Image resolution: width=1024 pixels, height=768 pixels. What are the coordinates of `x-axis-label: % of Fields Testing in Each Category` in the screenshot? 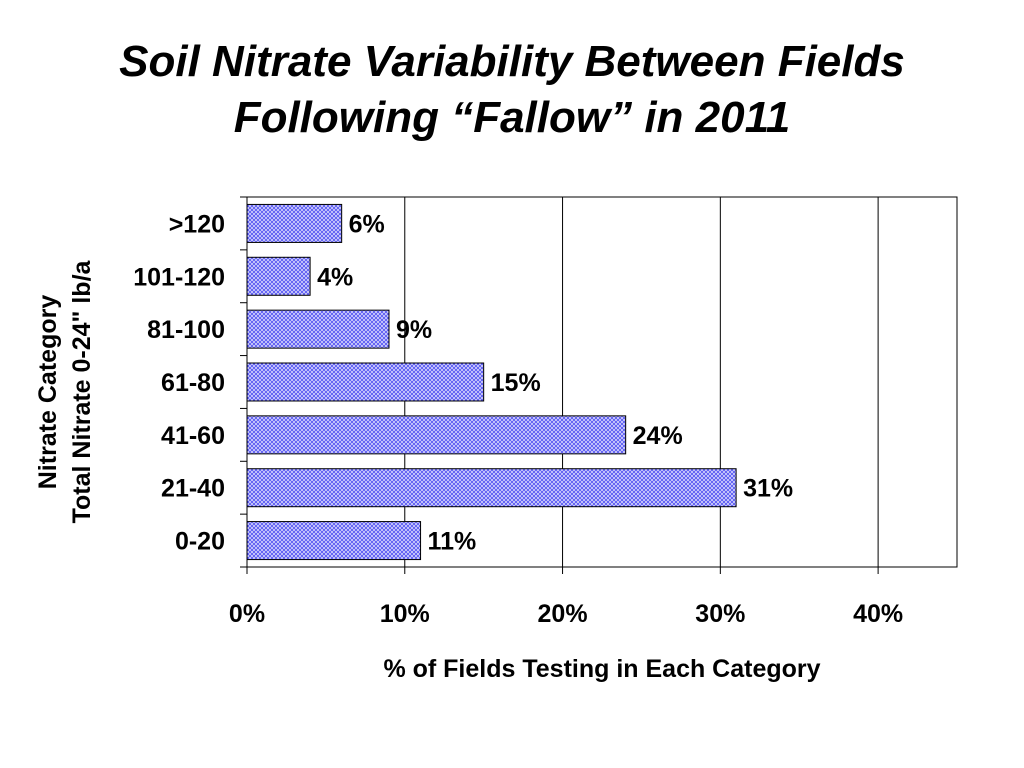 It's located at (601, 669).